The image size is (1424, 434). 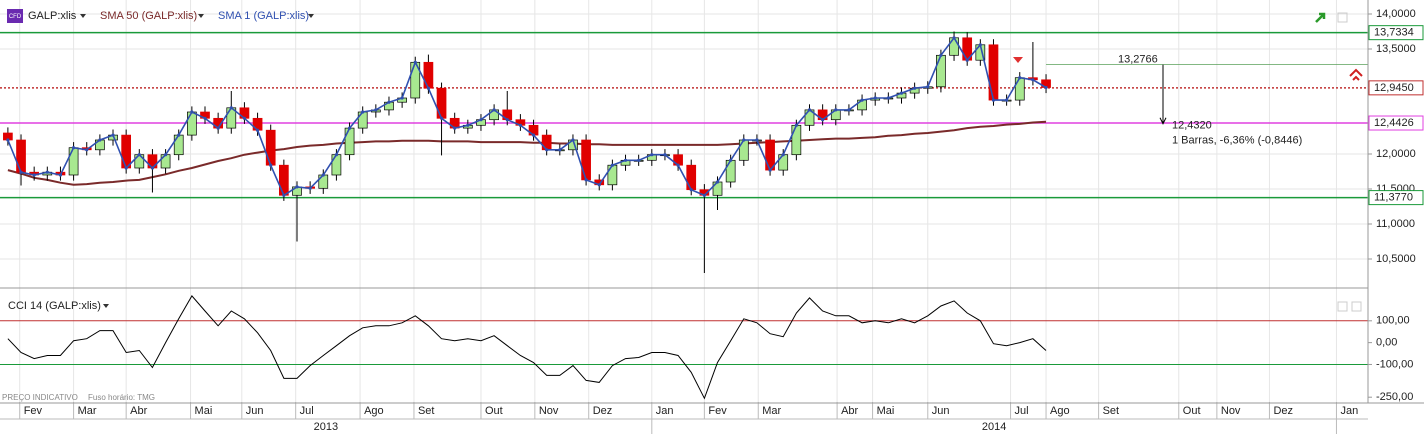 What do you see at coordinates (1394, 397) in the screenshot?
I see `y-tick-label: -250,00` at bounding box center [1394, 397].